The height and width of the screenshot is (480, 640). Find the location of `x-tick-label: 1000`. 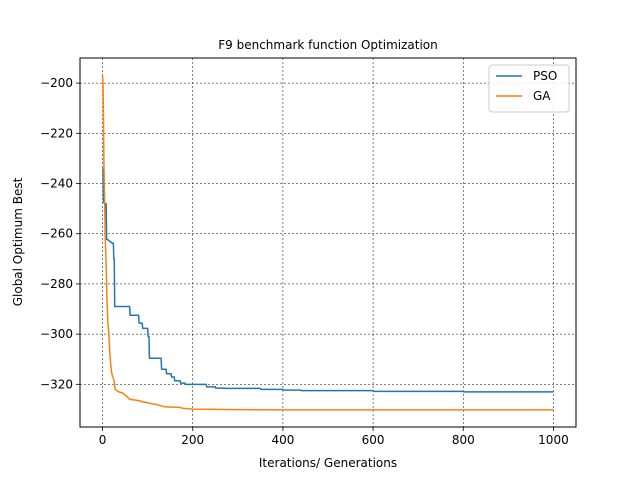

x-tick-label: 1000 is located at coordinates (553, 440).